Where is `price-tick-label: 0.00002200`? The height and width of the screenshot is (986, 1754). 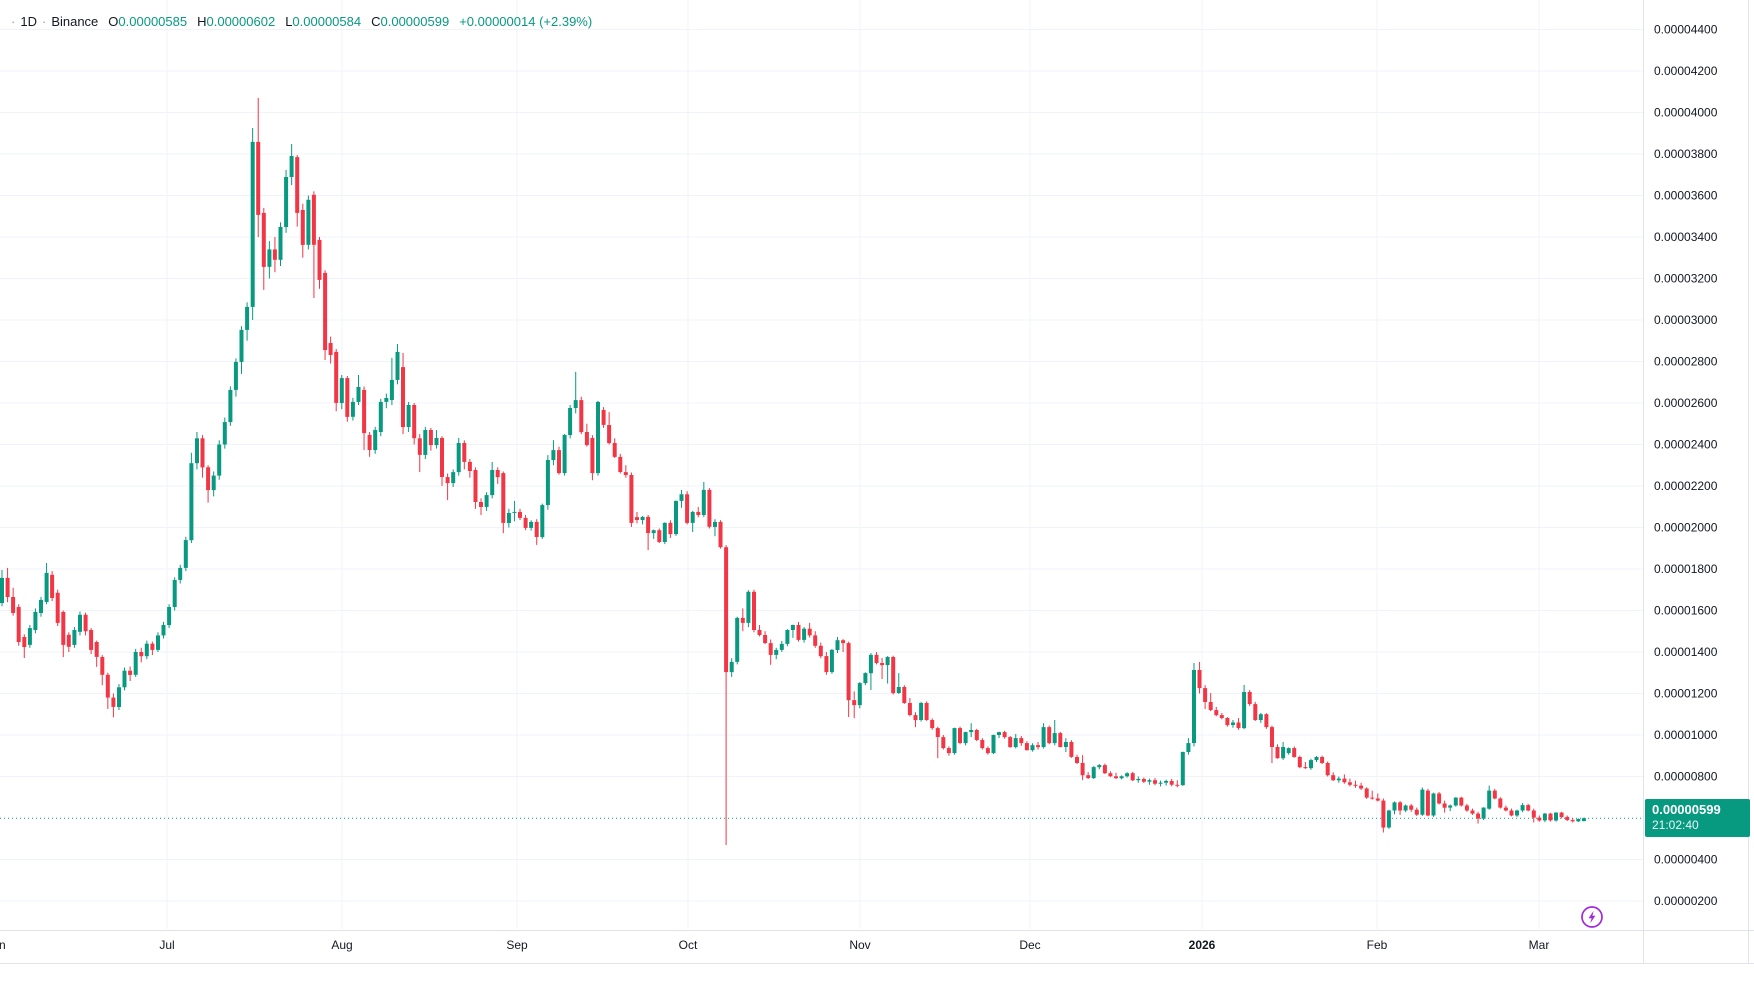
price-tick-label: 0.00002200 is located at coordinates (1686, 486).